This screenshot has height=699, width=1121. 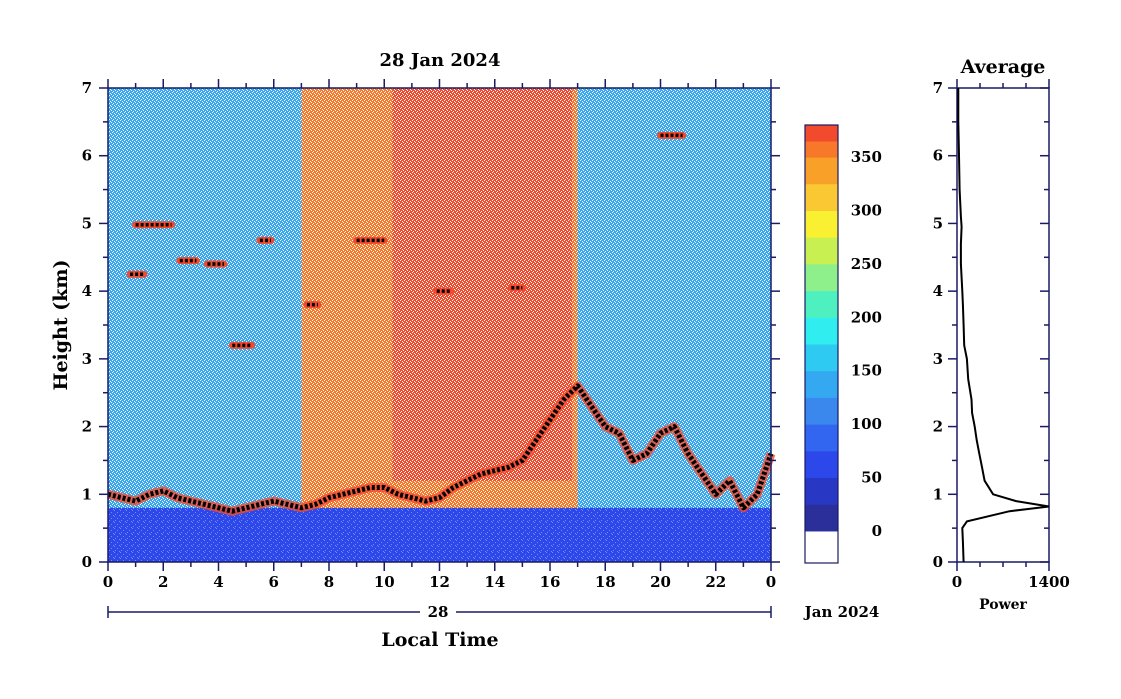 What do you see at coordinates (938, 494) in the screenshot?
I see `avg-y-tick-label: 1` at bounding box center [938, 494].